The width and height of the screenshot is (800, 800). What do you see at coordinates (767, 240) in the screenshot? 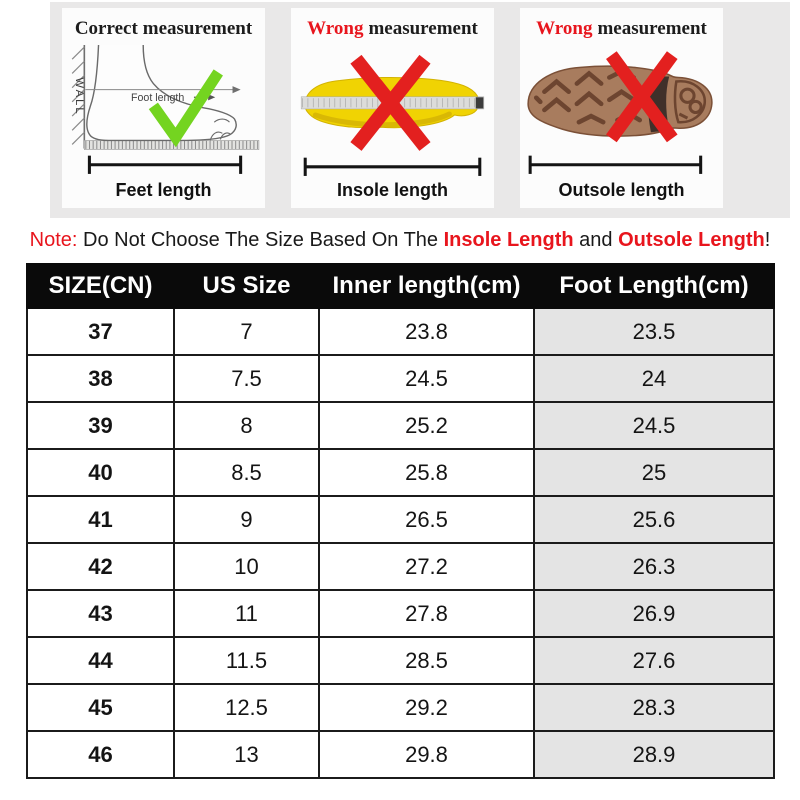
I see `note-suffix: !` at bounding box center [767, 240].